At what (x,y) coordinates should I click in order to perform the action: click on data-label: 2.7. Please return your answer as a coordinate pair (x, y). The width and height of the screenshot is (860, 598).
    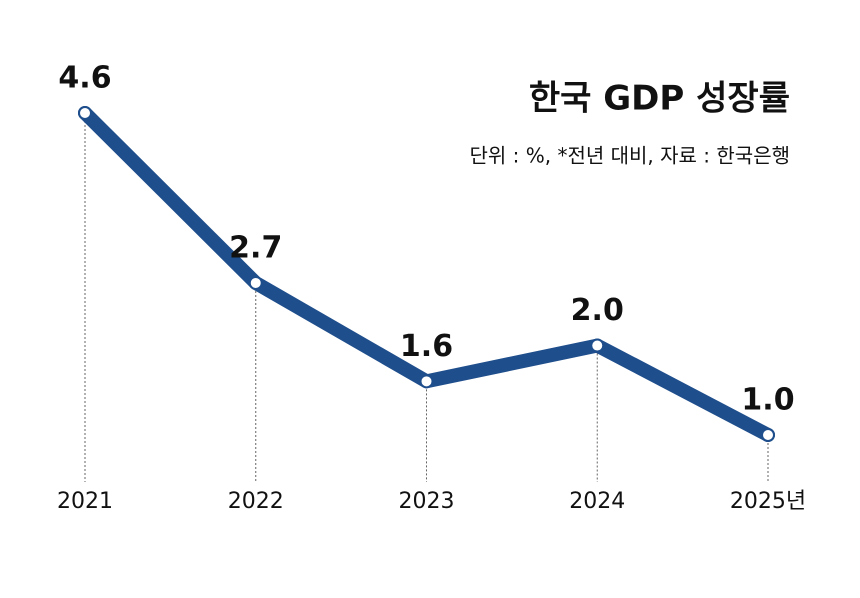
    Looking at the image, I should click on (255, 247).